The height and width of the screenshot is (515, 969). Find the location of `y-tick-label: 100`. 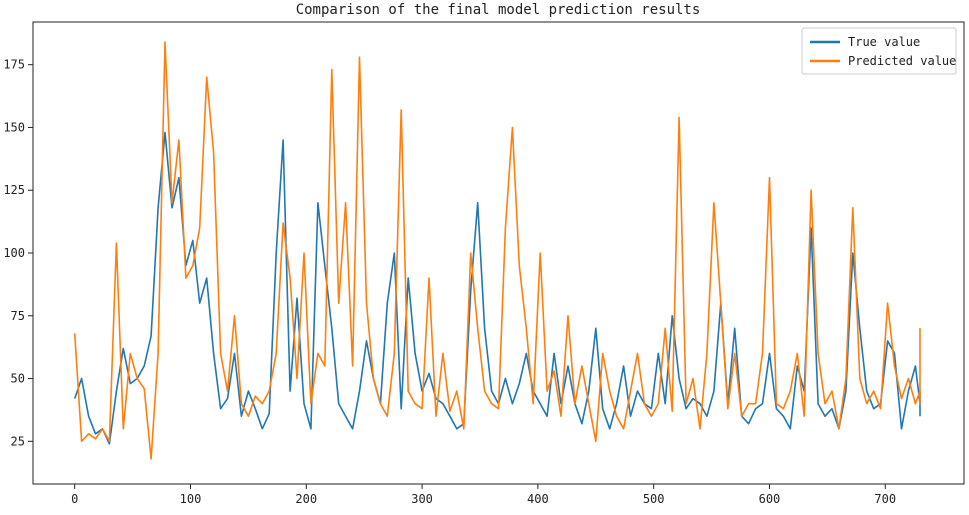

y-tick-label: 100 is located at coordinates (14, 253).